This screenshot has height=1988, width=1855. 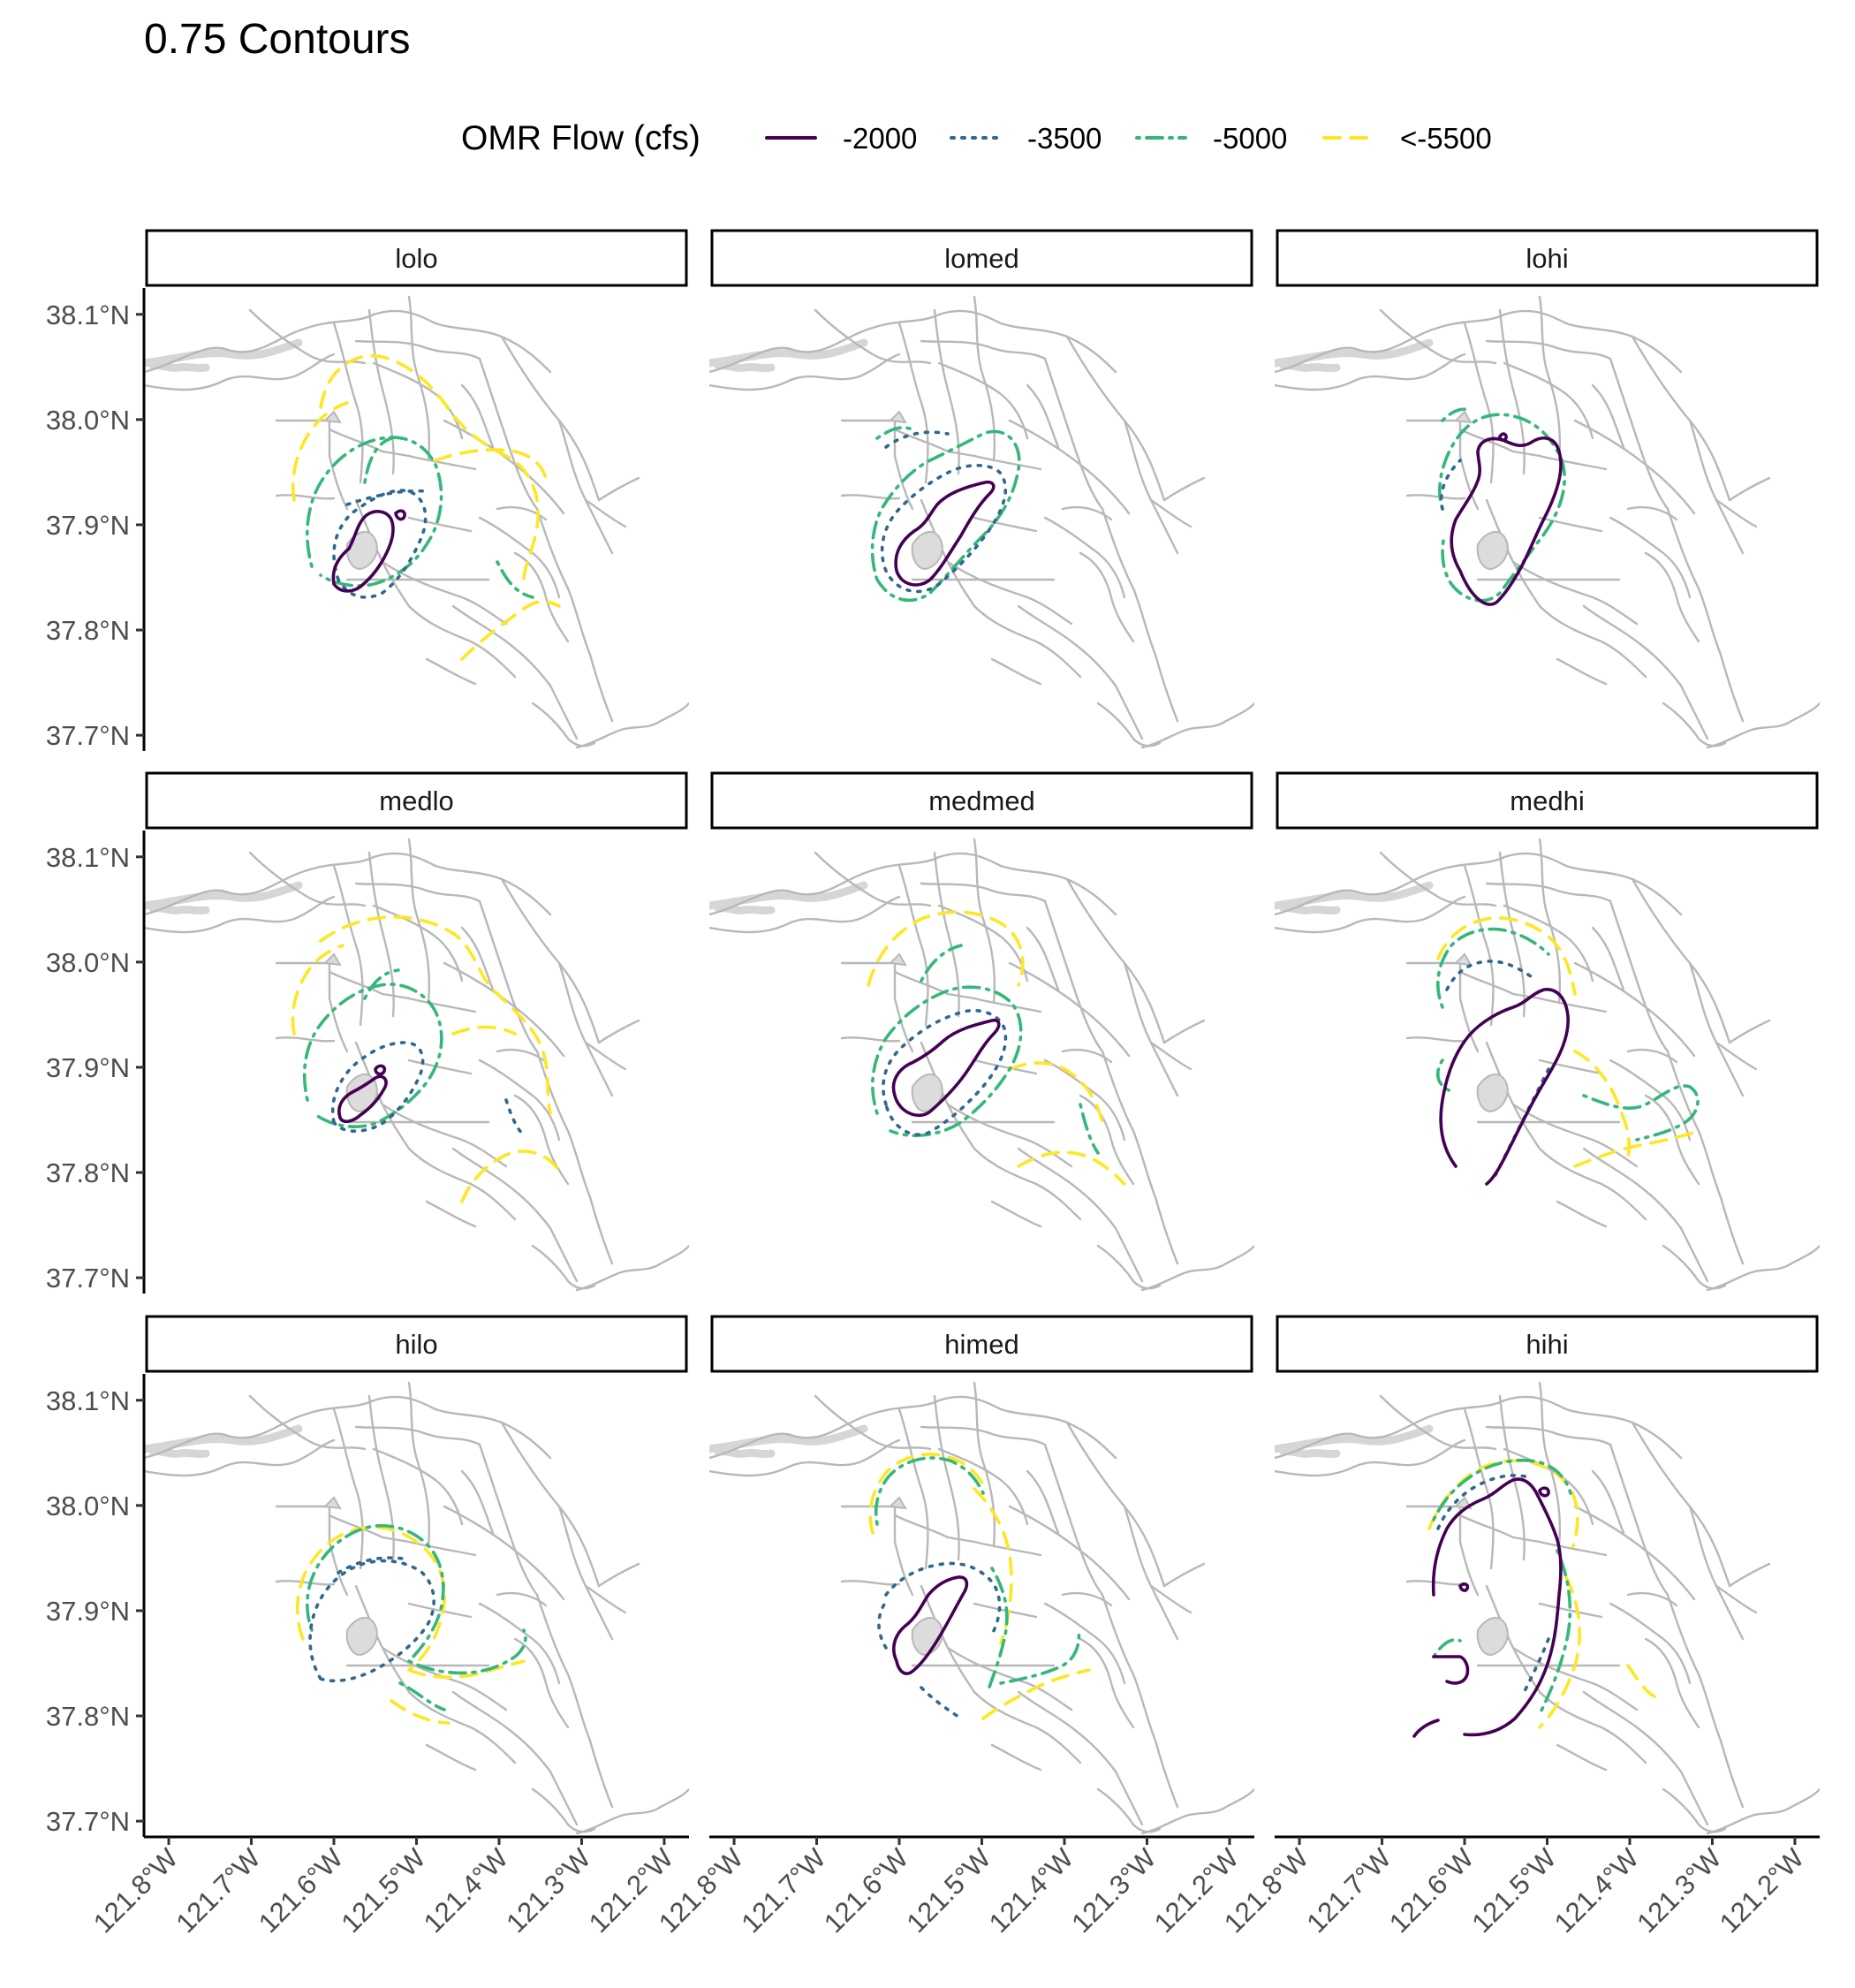 I want to click on facet-strip-label: medhi, so click(x=1547, y=800).